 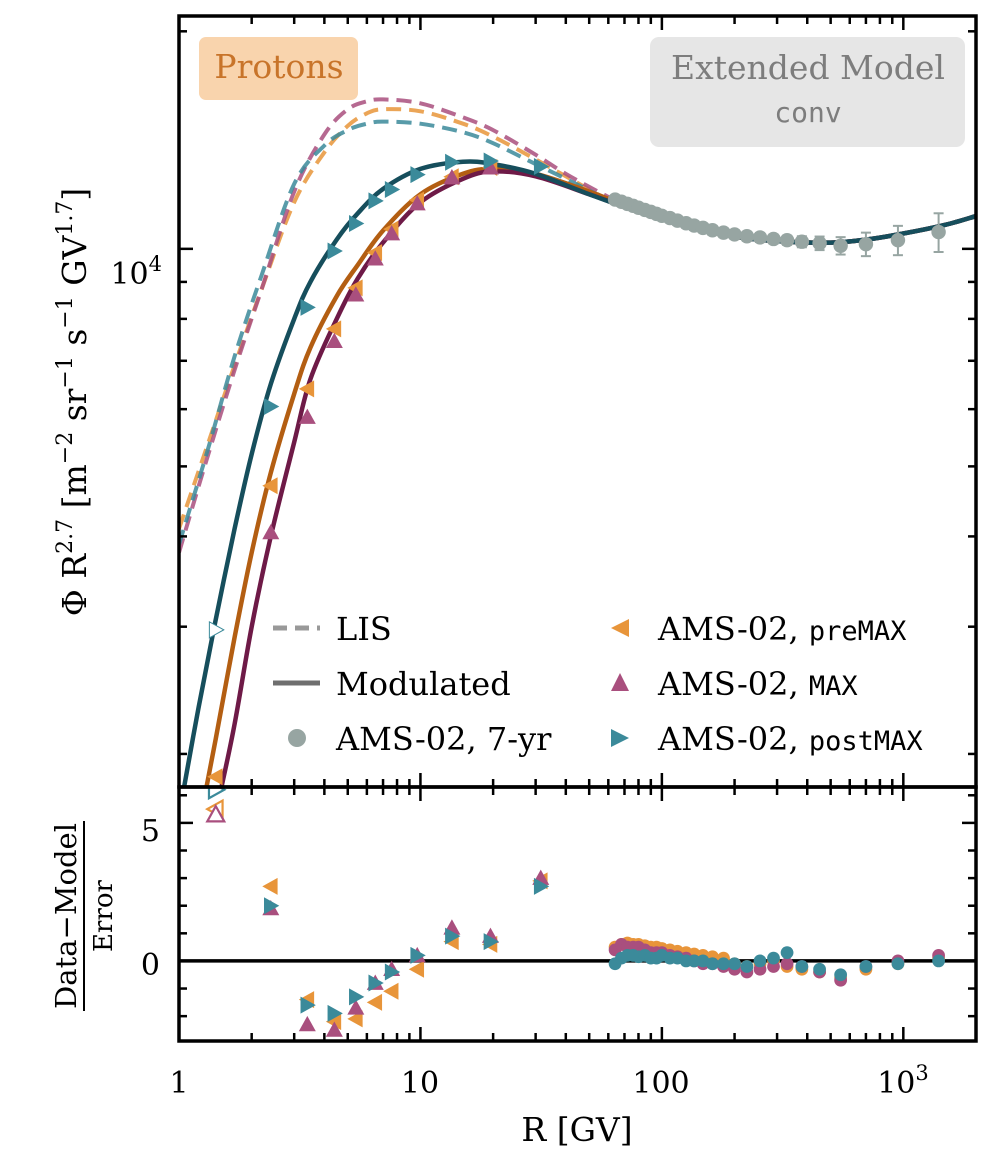 What do you see at coordinates (443, 739) in the screenshot?
I see `legend-ams7-label: AMS-02, 7-yr` at bounding box center [443, 739].